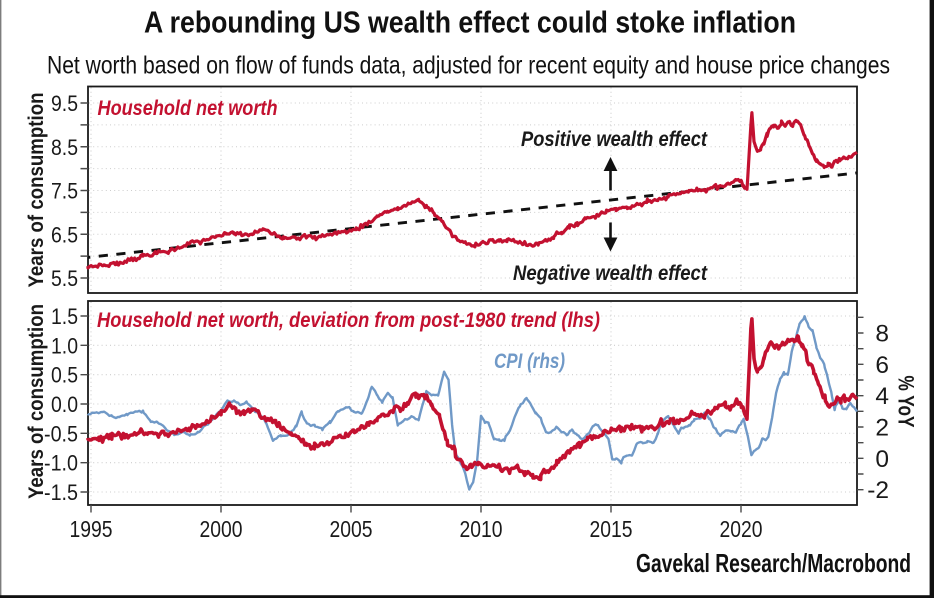 Image resolution: width=934 pixels, height=598 pixels. What do you see at coordinates (882, 396) in the screenshot?
I see `svg-text: 4` at bounding box center [882, 396].